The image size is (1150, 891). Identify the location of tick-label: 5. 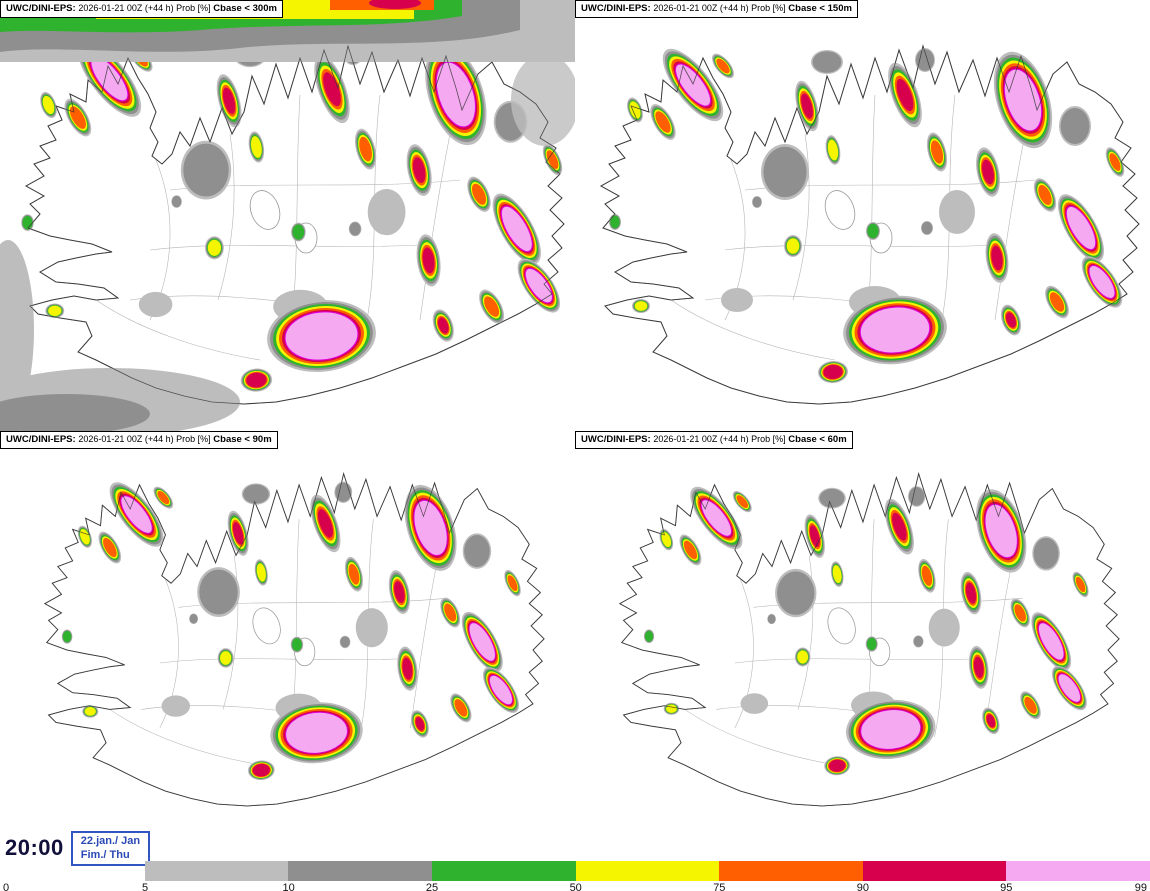
(145, 886).